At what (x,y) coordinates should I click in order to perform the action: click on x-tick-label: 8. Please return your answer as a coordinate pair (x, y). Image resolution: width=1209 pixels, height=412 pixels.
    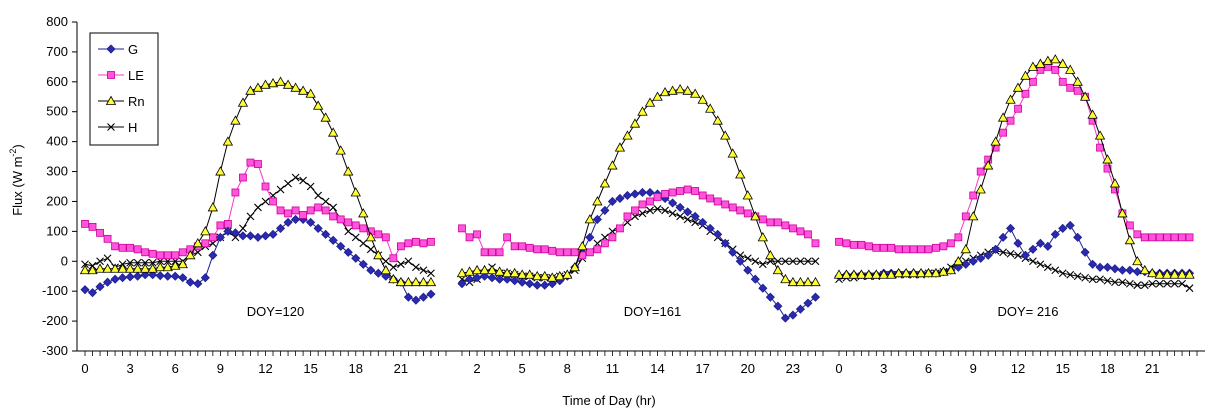
    Looking at the image, I should click on (567, 368).